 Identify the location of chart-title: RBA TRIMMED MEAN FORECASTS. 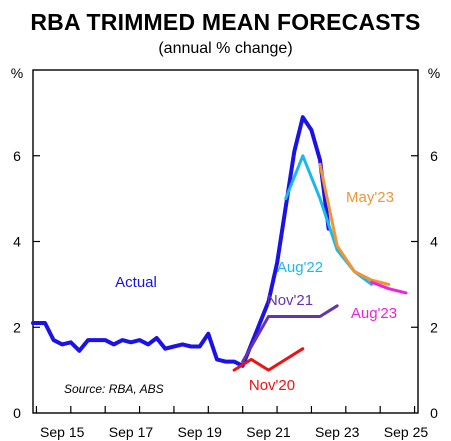
(225, 22).